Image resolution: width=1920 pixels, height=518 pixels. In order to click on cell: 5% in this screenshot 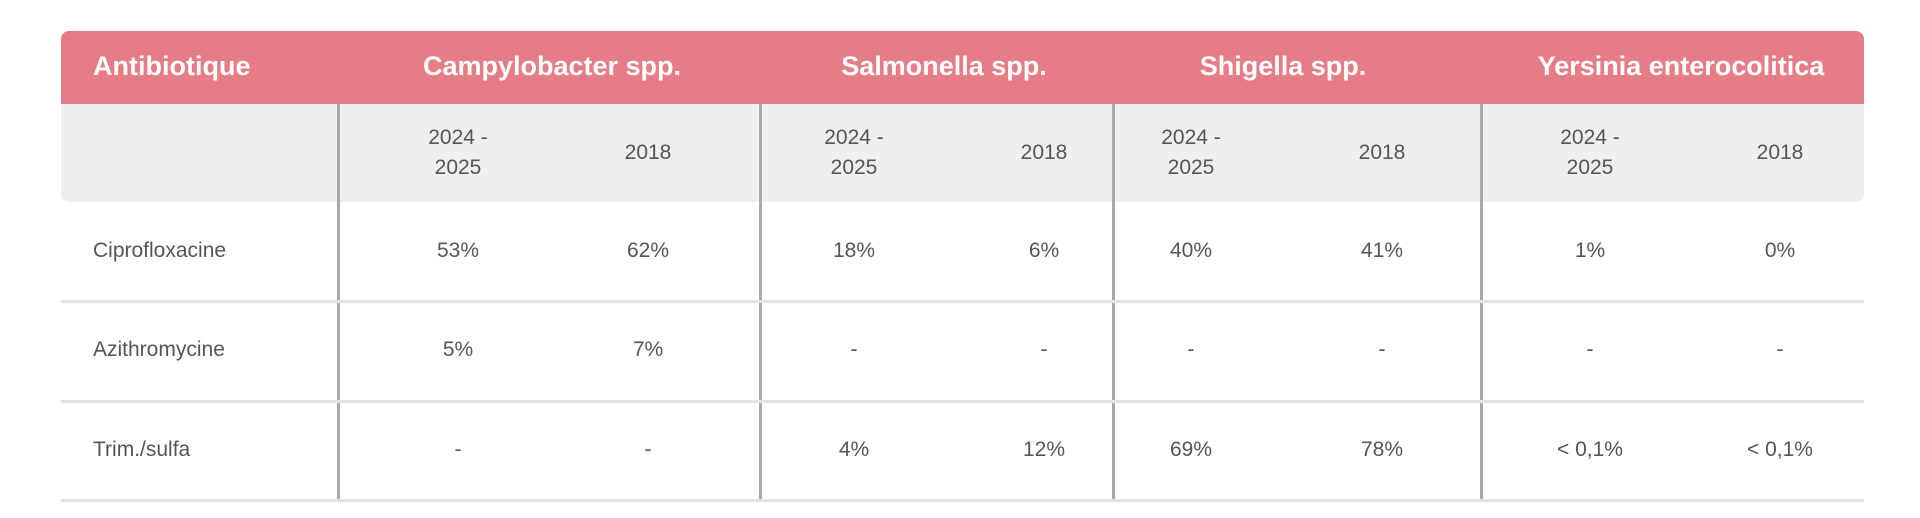, I will do `click(458, 349)`.